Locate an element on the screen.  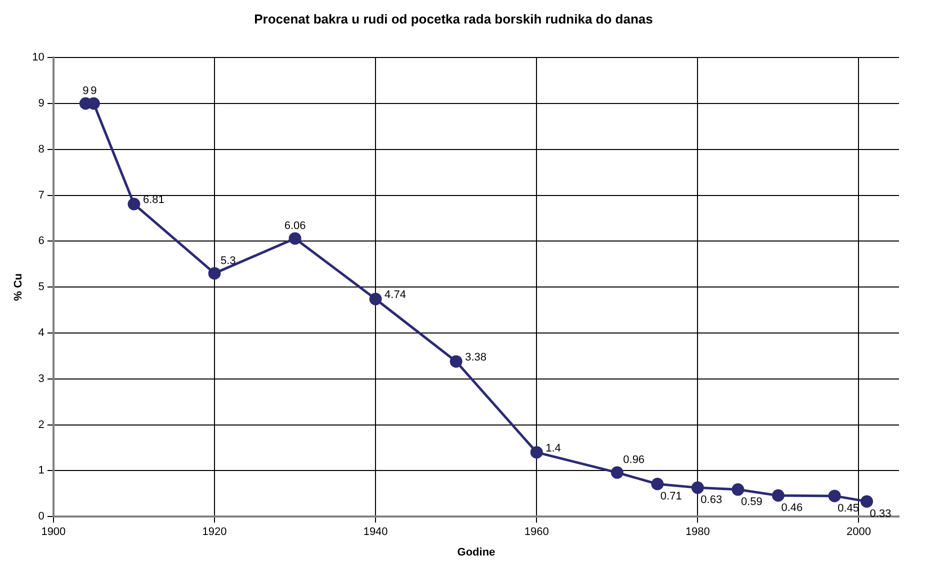
y-tick-label: 5 is located at coordinates (41, 287).